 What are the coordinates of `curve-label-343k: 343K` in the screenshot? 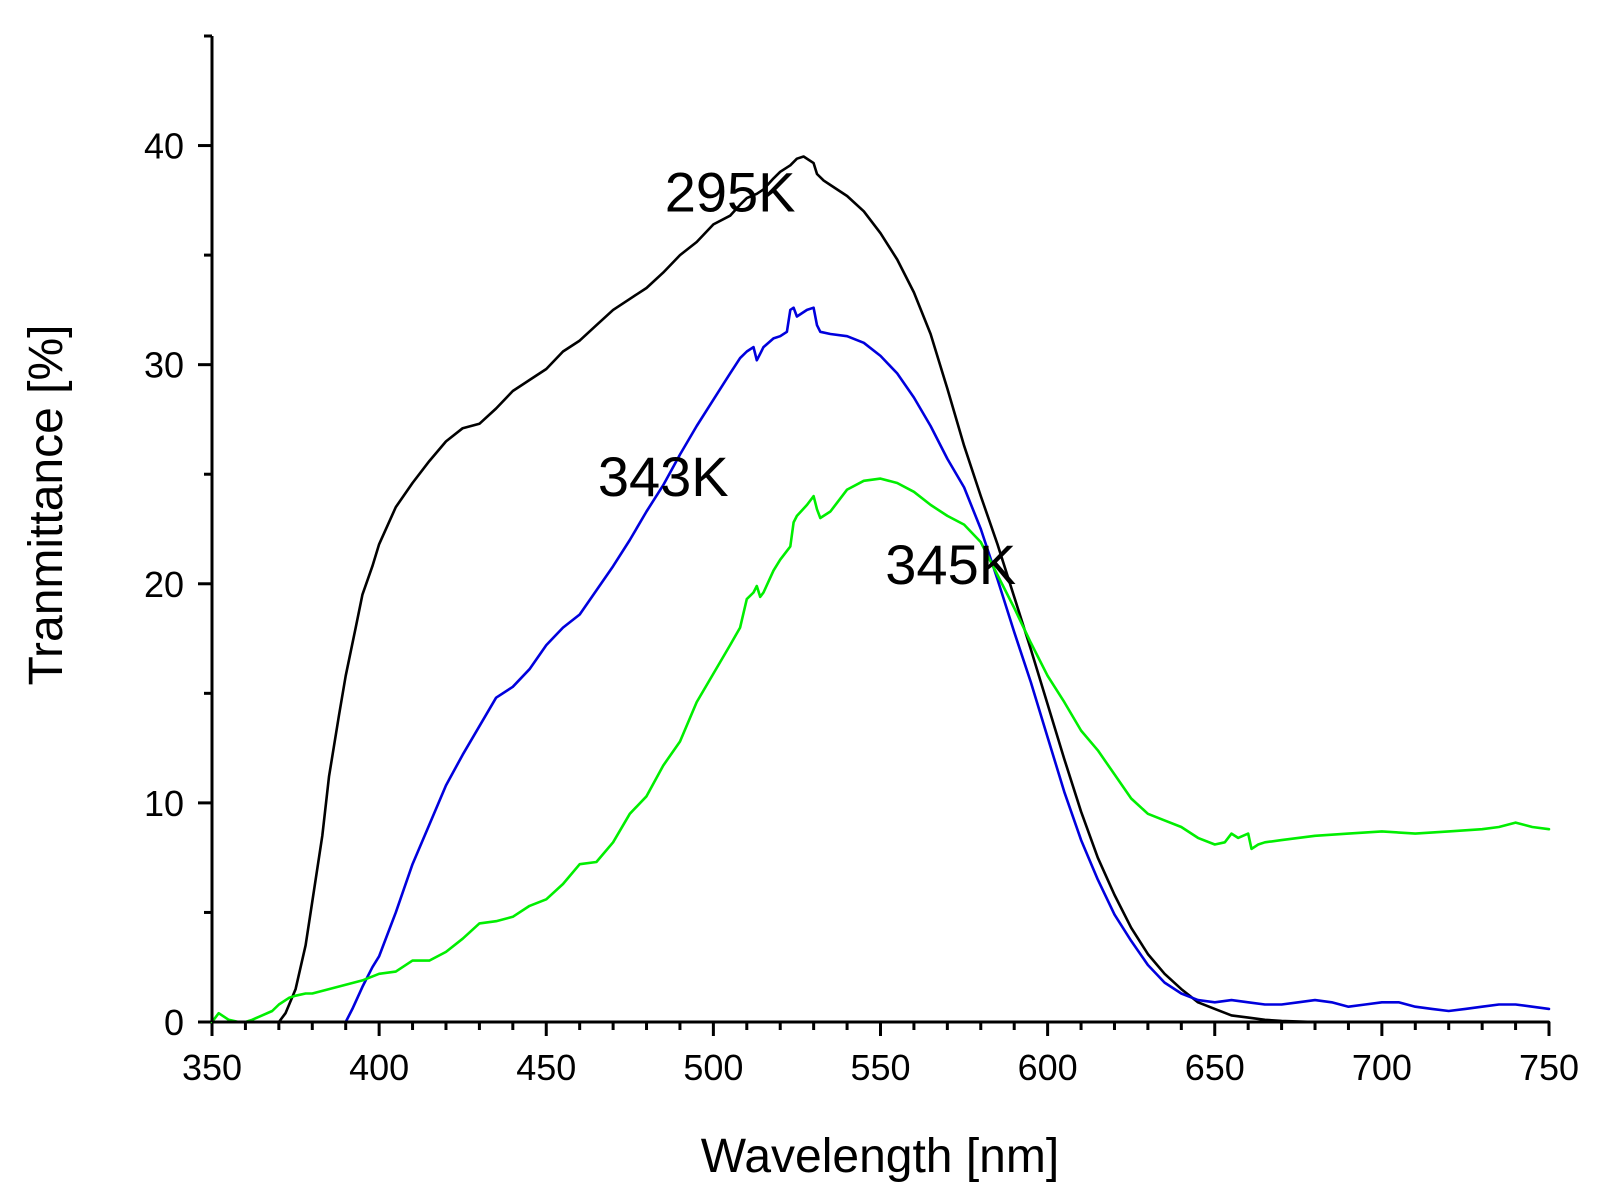 It's located at (663, 476).